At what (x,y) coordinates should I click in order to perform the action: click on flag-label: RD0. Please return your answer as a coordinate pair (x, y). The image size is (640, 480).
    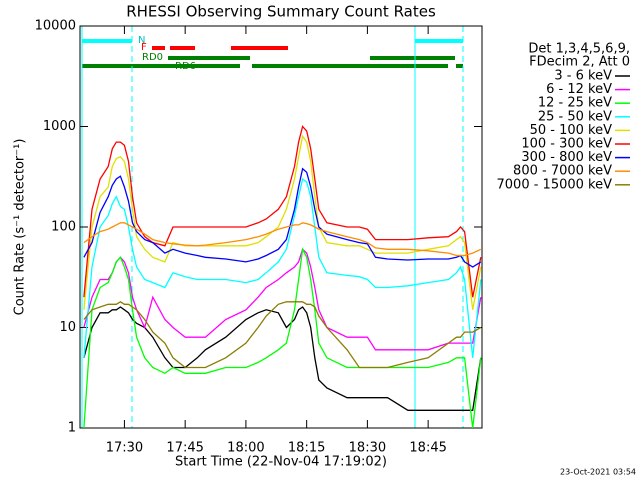
    Looking at the image, I should click on (152, 57).